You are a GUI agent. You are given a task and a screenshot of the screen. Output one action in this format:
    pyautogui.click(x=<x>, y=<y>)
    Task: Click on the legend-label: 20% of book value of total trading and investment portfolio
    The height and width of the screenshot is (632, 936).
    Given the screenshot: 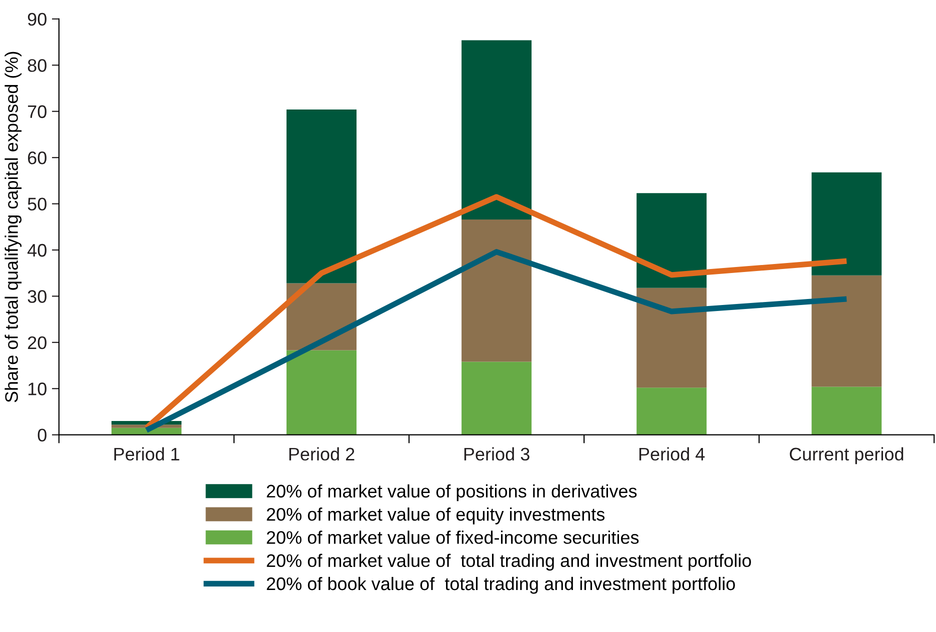 What is the action you would take?
    pyautogui.click(x=500, y=585)
    